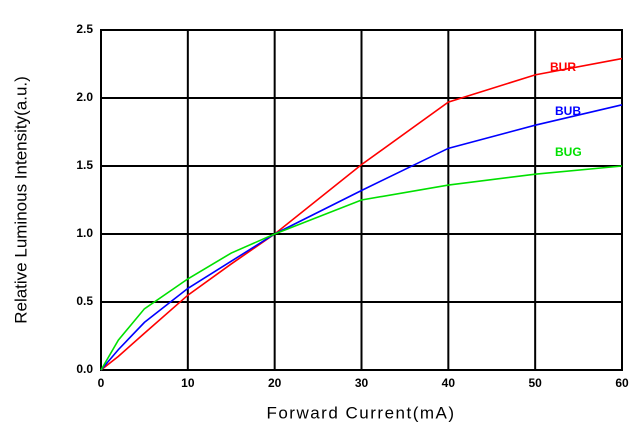 This screenshot has height=444, width=632. I want to click on series-label: BUR, so click(563, 67).